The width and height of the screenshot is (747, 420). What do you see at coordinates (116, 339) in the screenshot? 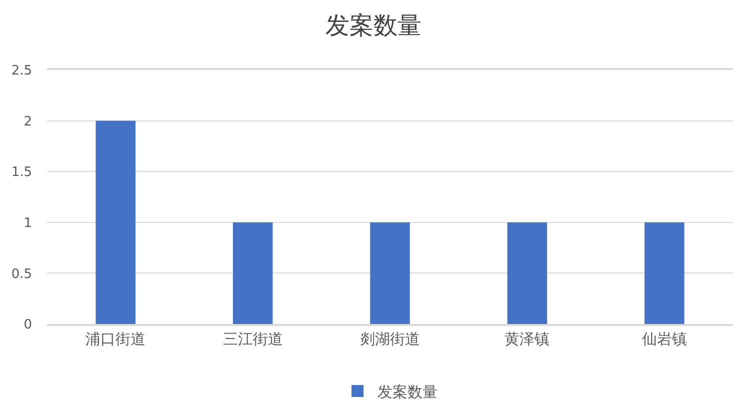
I see `x-tick-label: 浦口街道` at bounding box center [116, 339].